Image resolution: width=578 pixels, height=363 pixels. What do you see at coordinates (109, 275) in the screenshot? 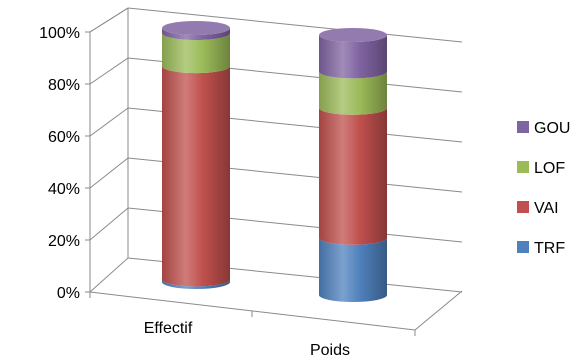
I see `floor-left-edge` at bounding box center [109, 275].